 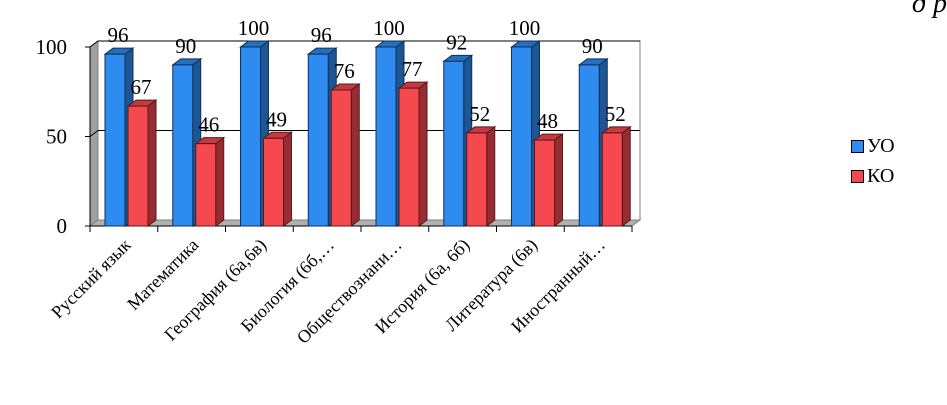 I want to click on bar-ko-6-side, so click(x=558, y=180).